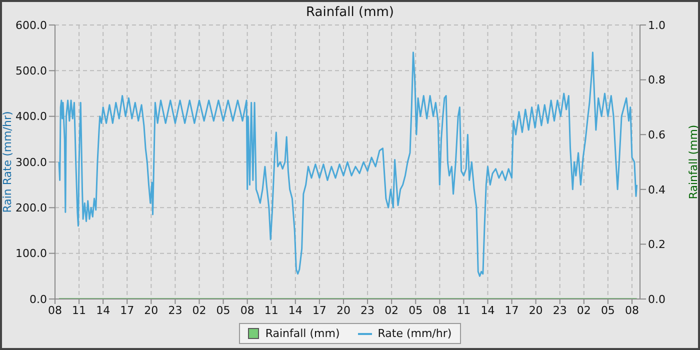  Describe the element at coordinates (657, 80) in the screenshot. I see `y2-tick-label: 0.8` at that location.